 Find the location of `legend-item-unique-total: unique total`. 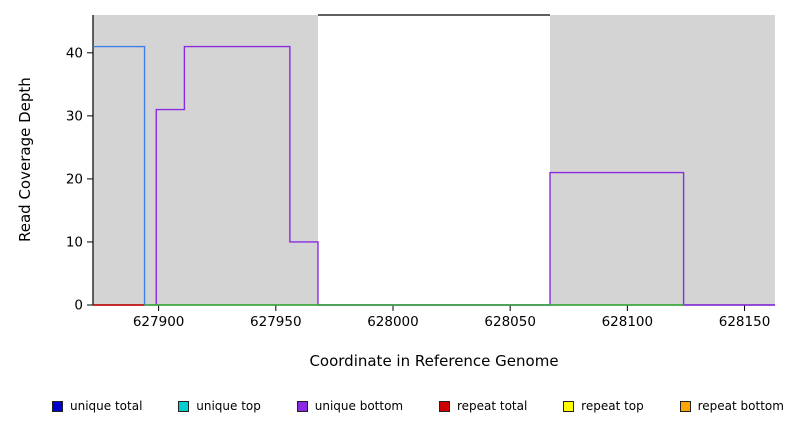

legend-item-unique-total: unique total is located at coordinates (97, 406).